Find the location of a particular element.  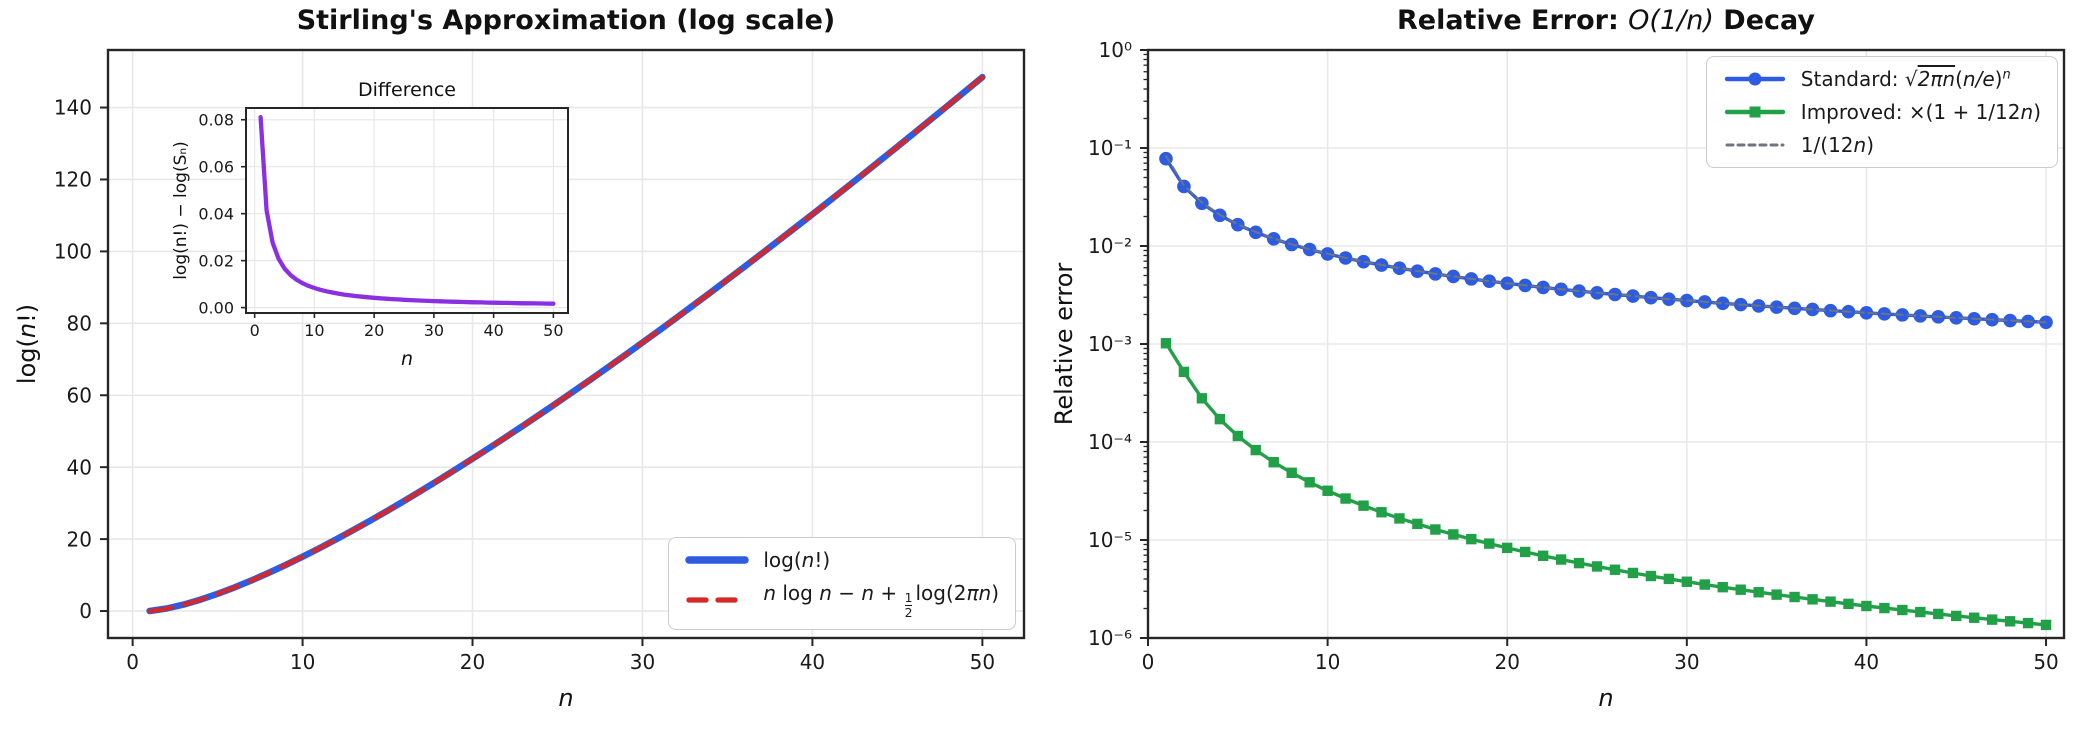

right-chart-title: Relative Error: O(1/n) Decay is located at coordinates (1606, 20).